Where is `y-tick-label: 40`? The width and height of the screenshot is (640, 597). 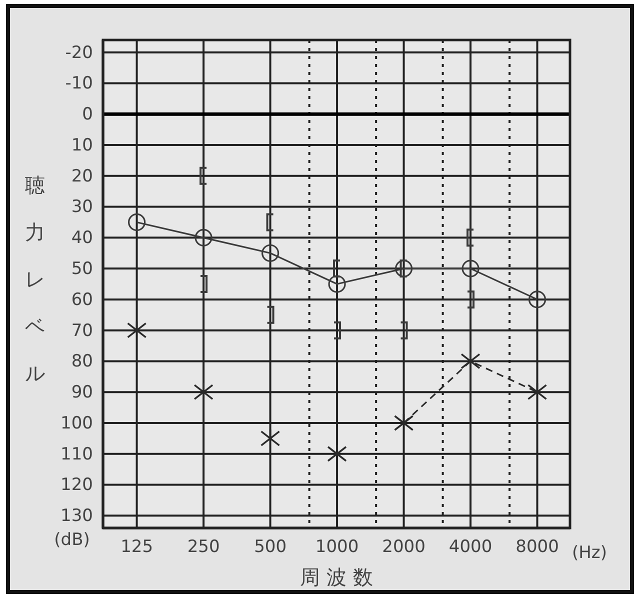
y-tick-label: 40 is located at coordinates (82, 238).